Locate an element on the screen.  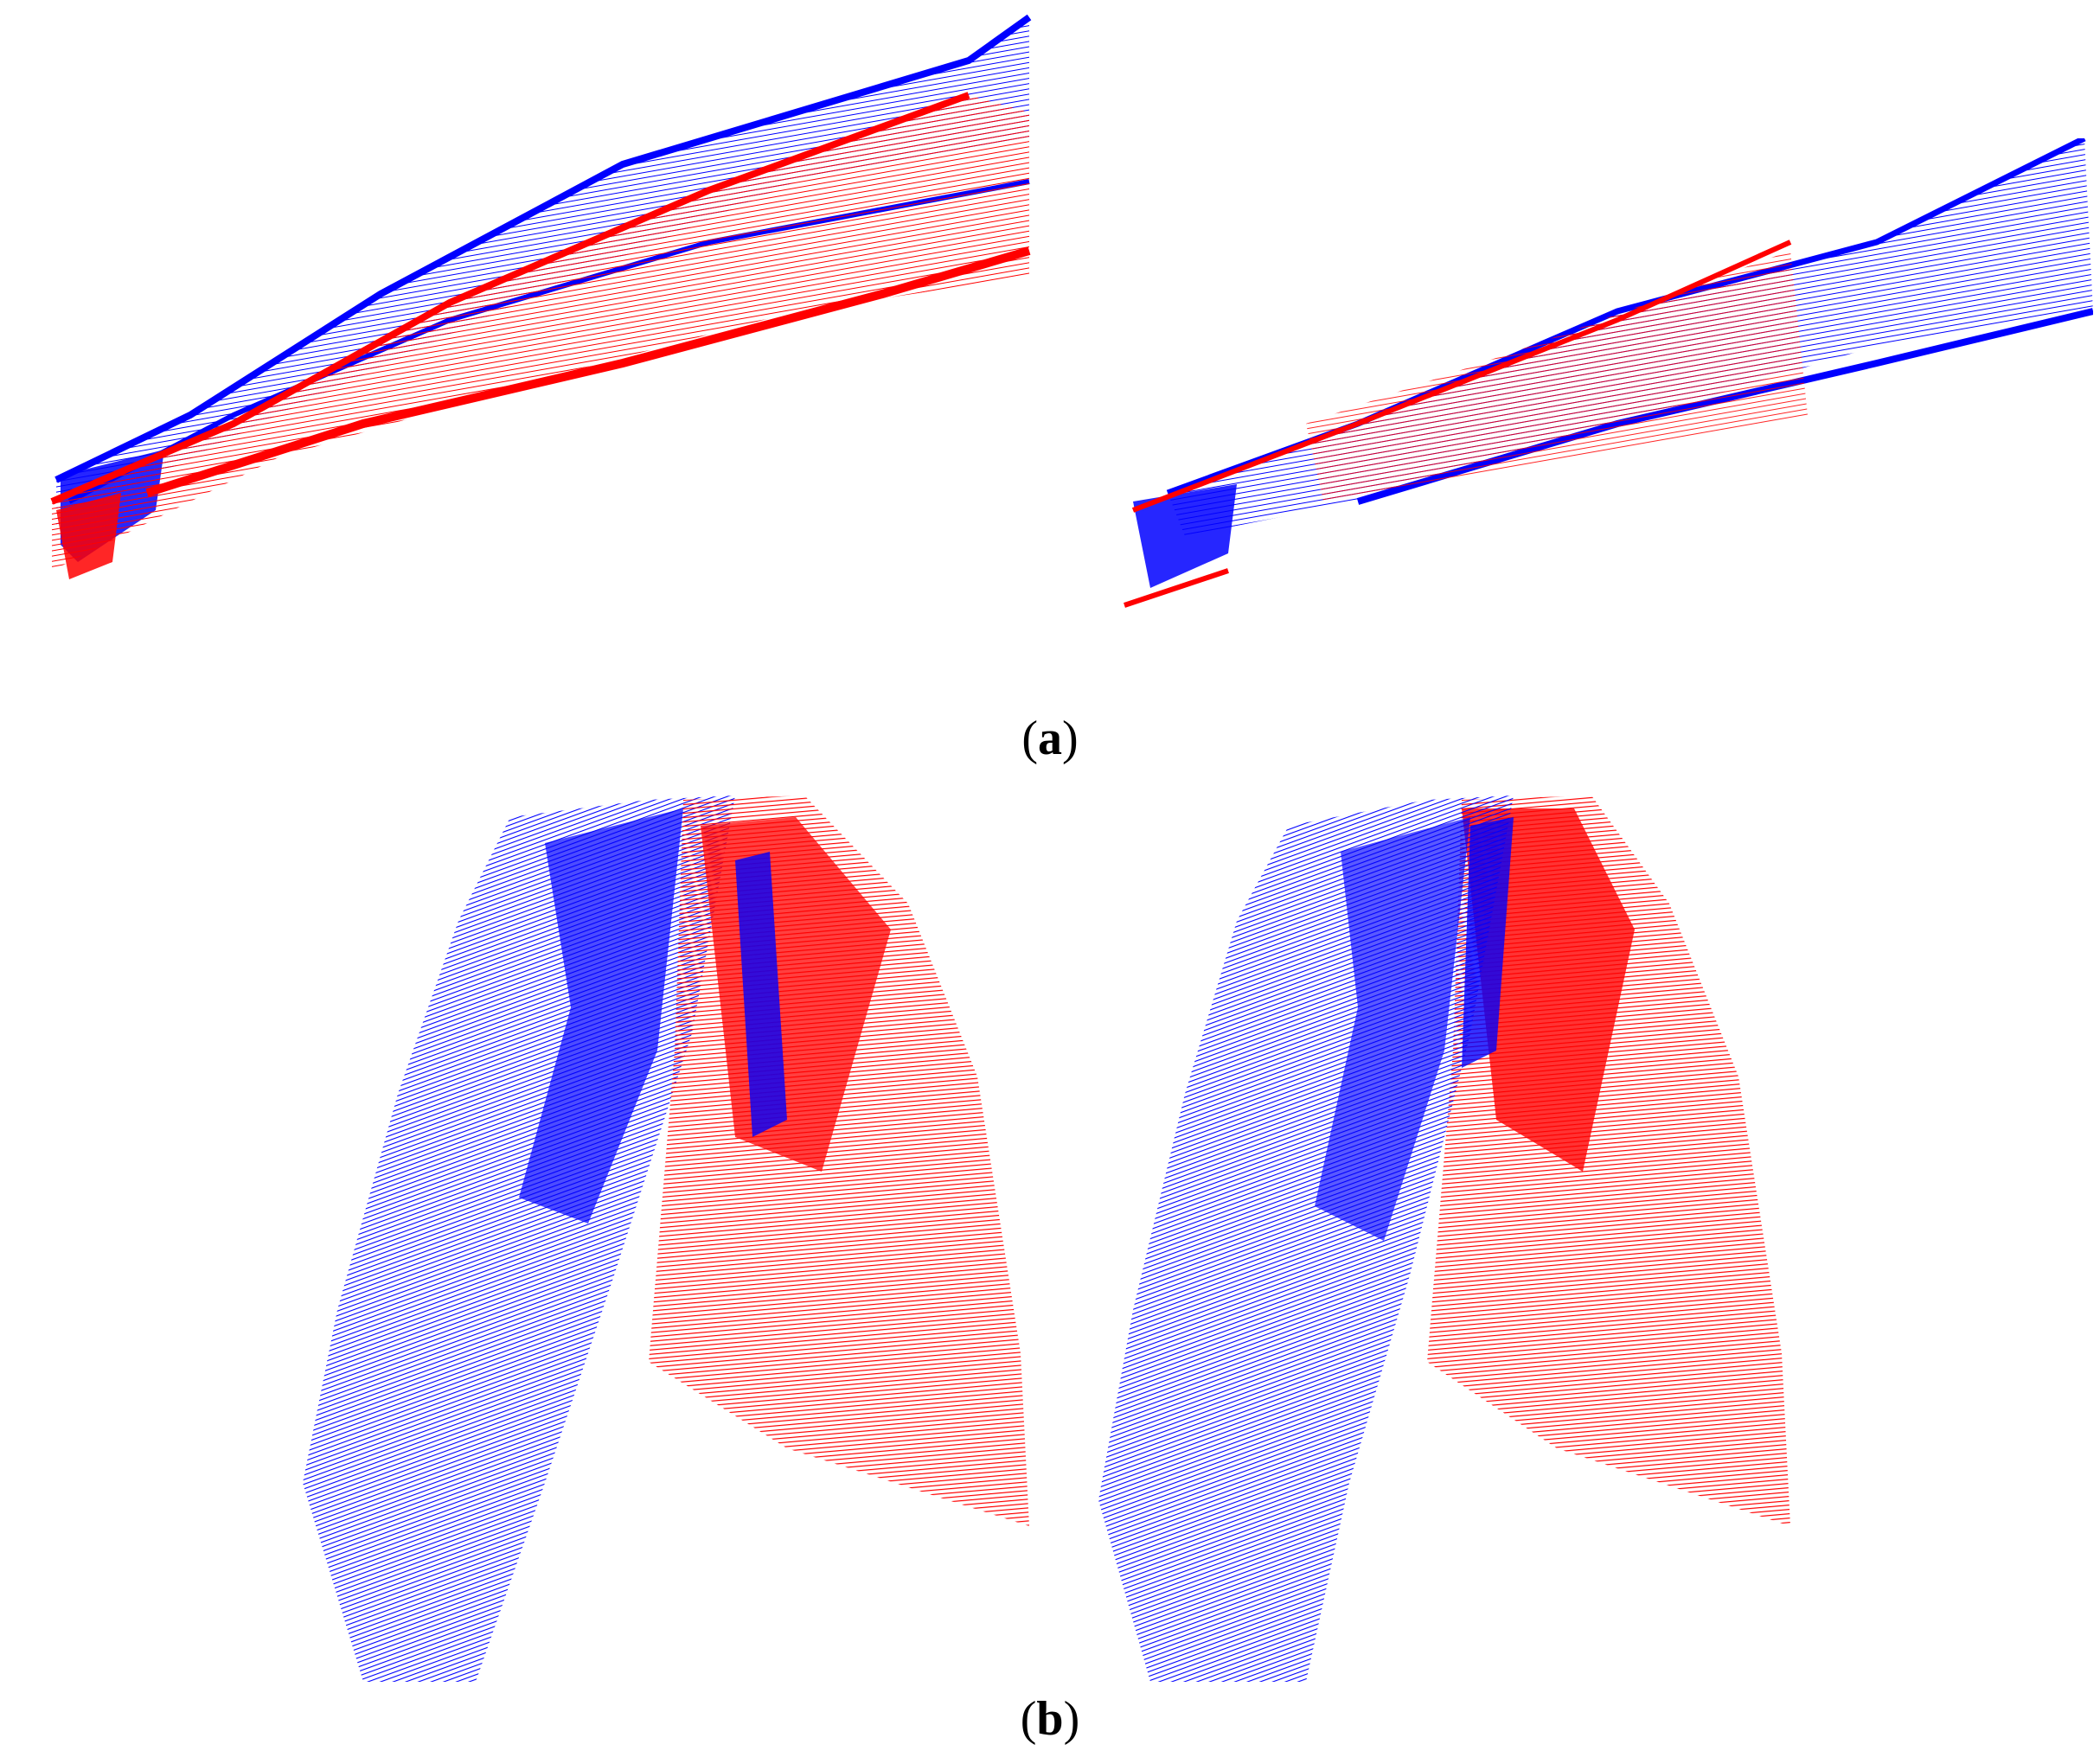
point-cloud-plot is located at coordinates (1608, 373).